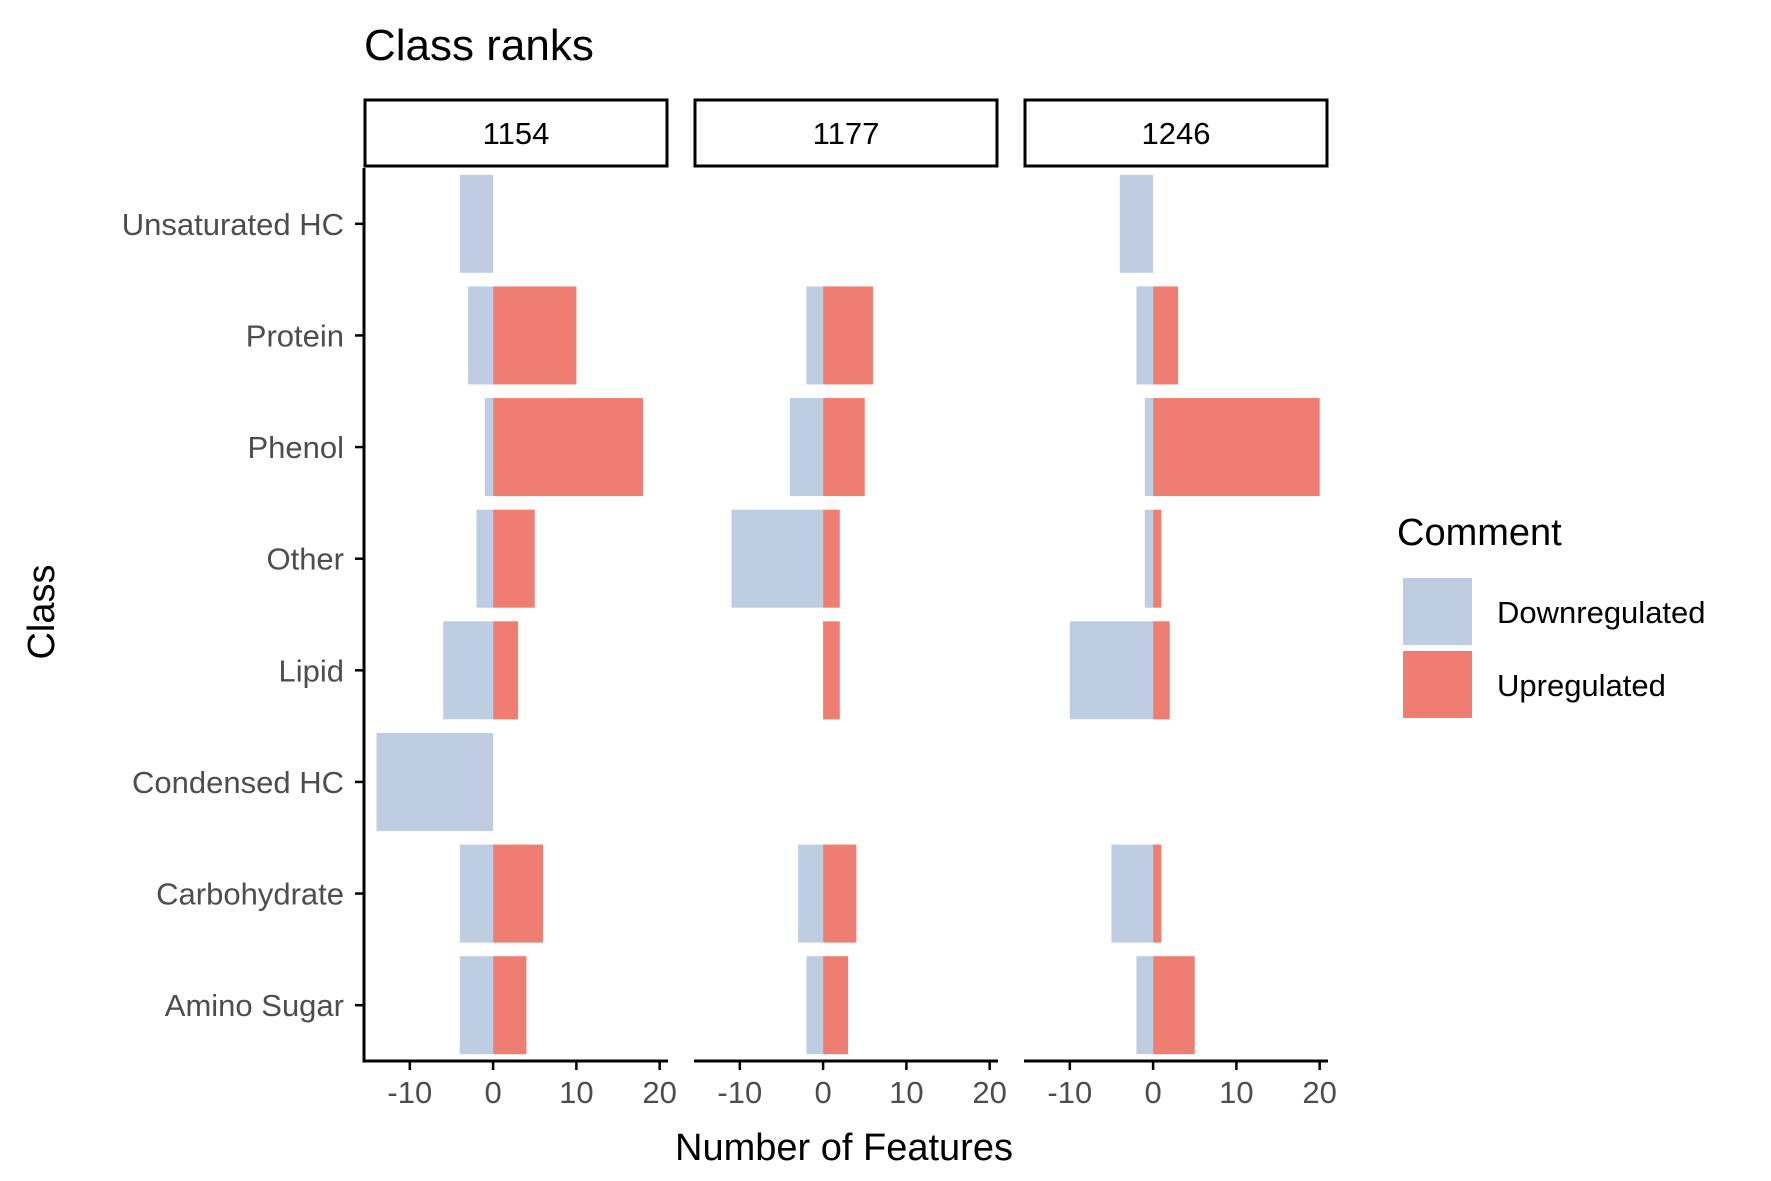  Describe the element at coordinates (1132, 893) in the screenshot. I see `bar-1246-carbohydrate-downregulated` at that location.